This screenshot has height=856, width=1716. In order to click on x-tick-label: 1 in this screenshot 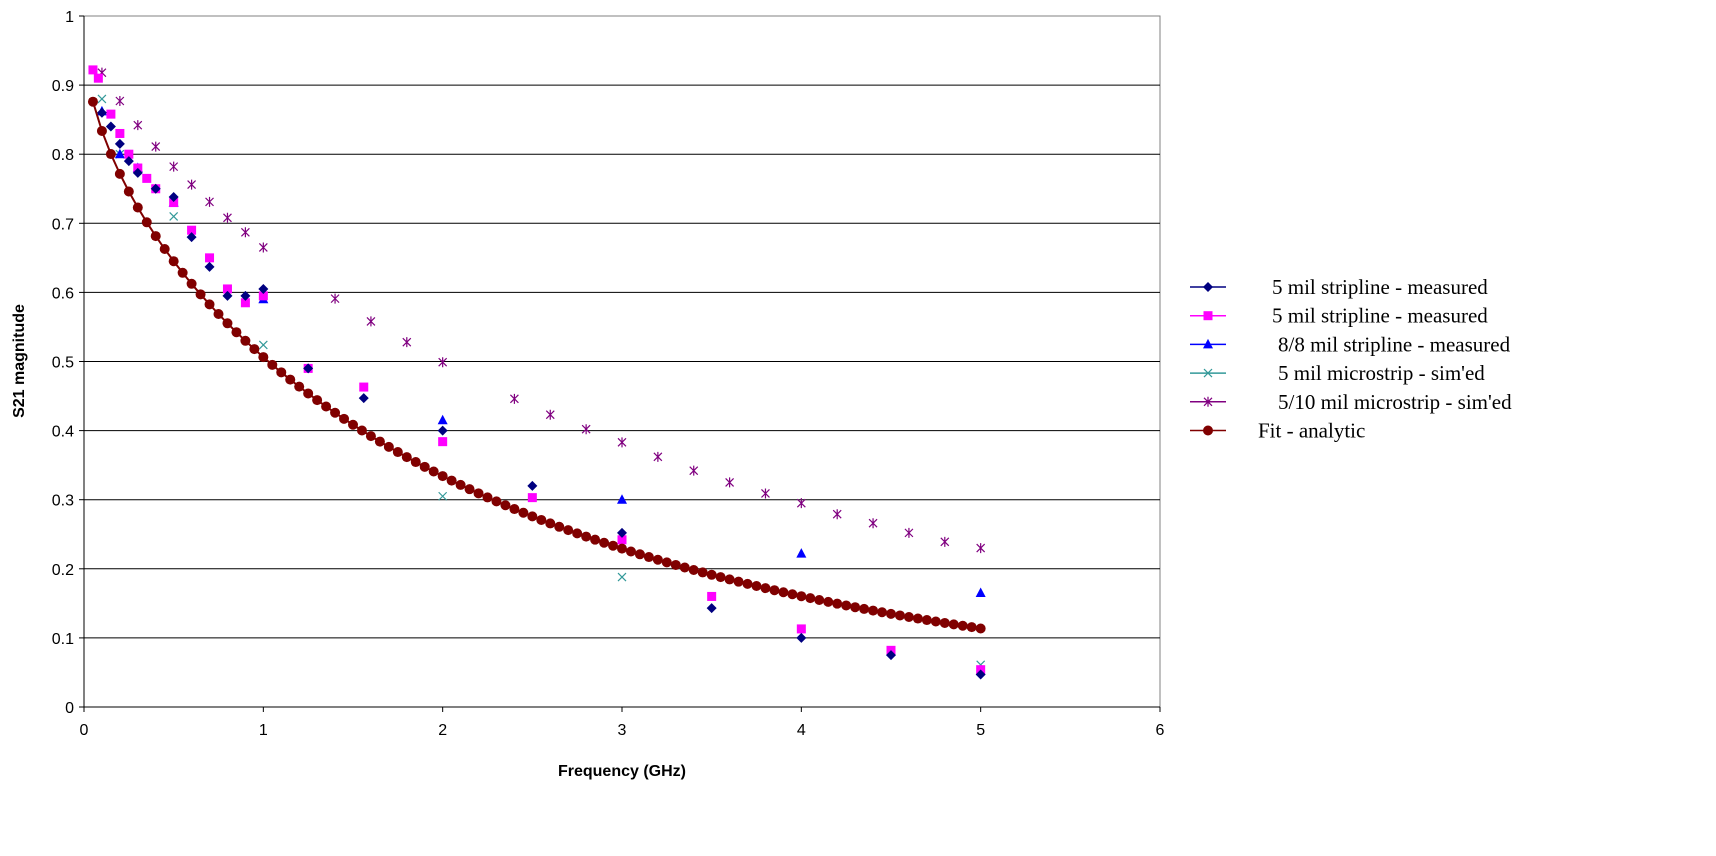, I will do `click(263, 730)`.